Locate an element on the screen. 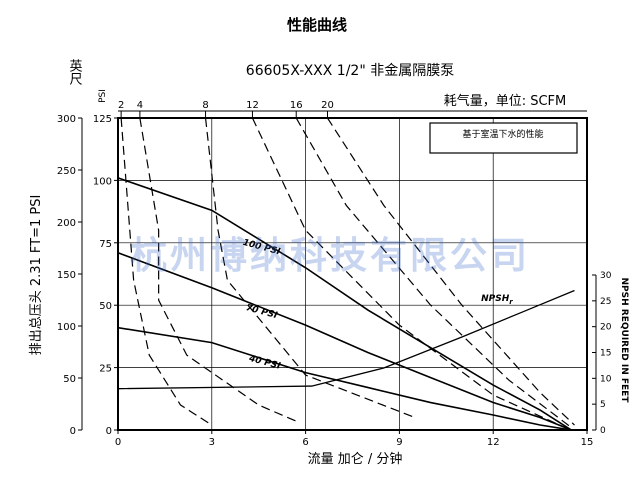  air-tick-label: 12 is located at coordinates (252, 105).